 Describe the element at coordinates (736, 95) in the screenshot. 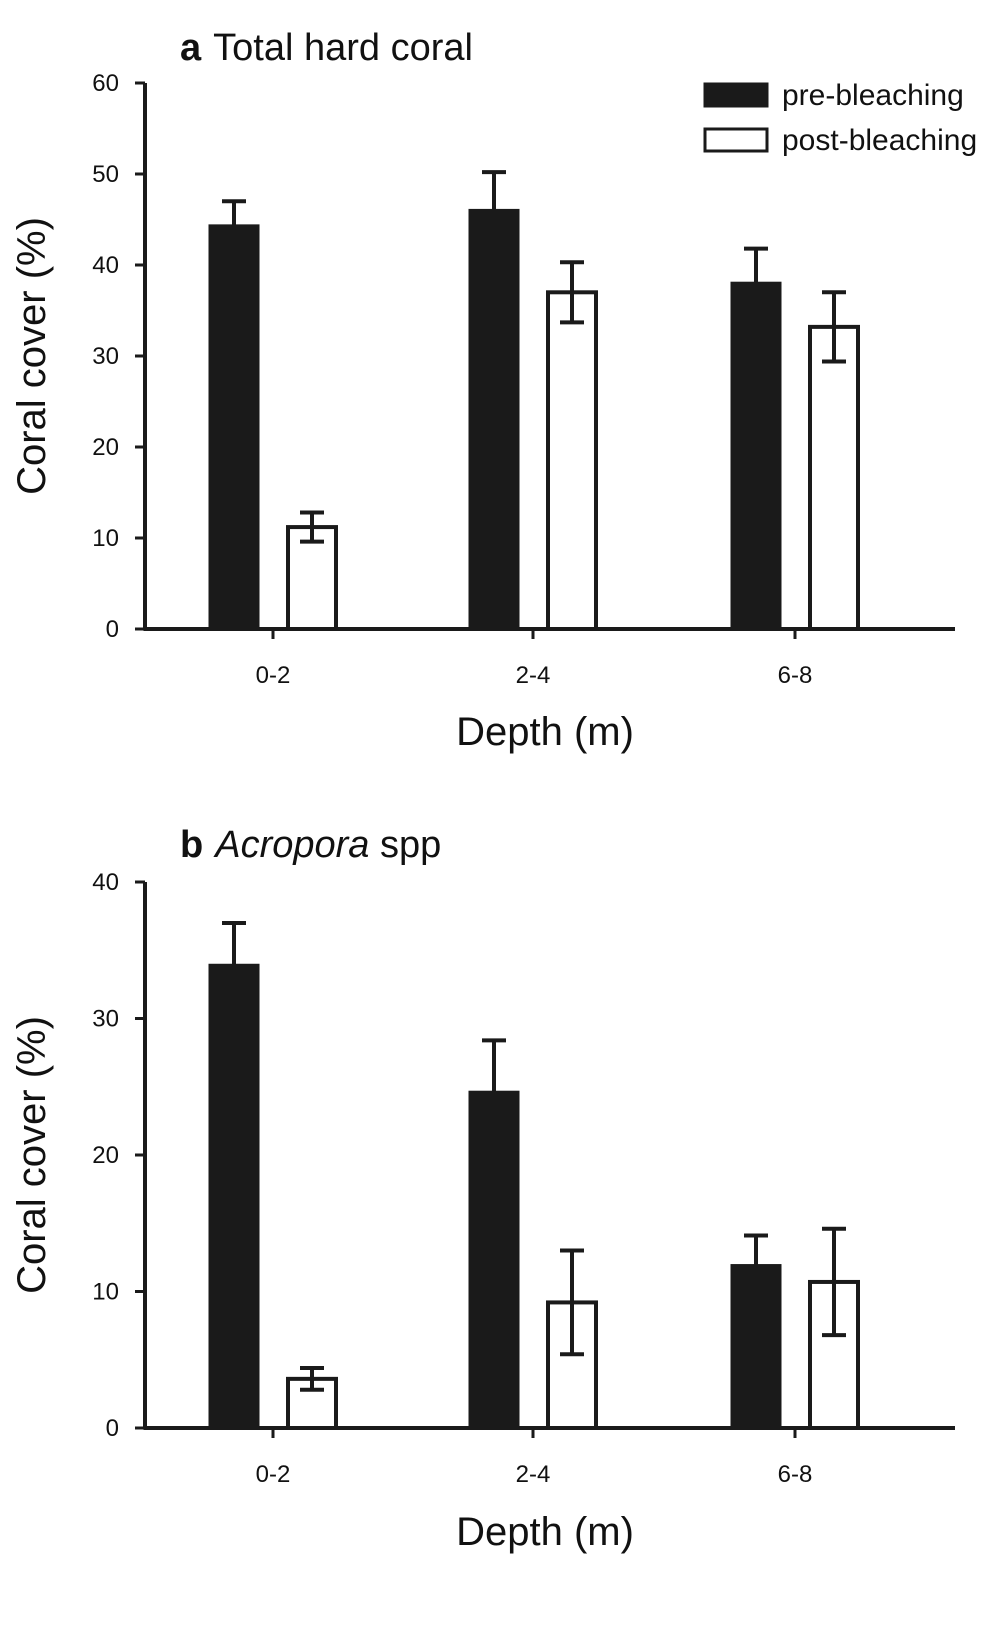

I see `legend-swatch-pre-bleaching` at that location.